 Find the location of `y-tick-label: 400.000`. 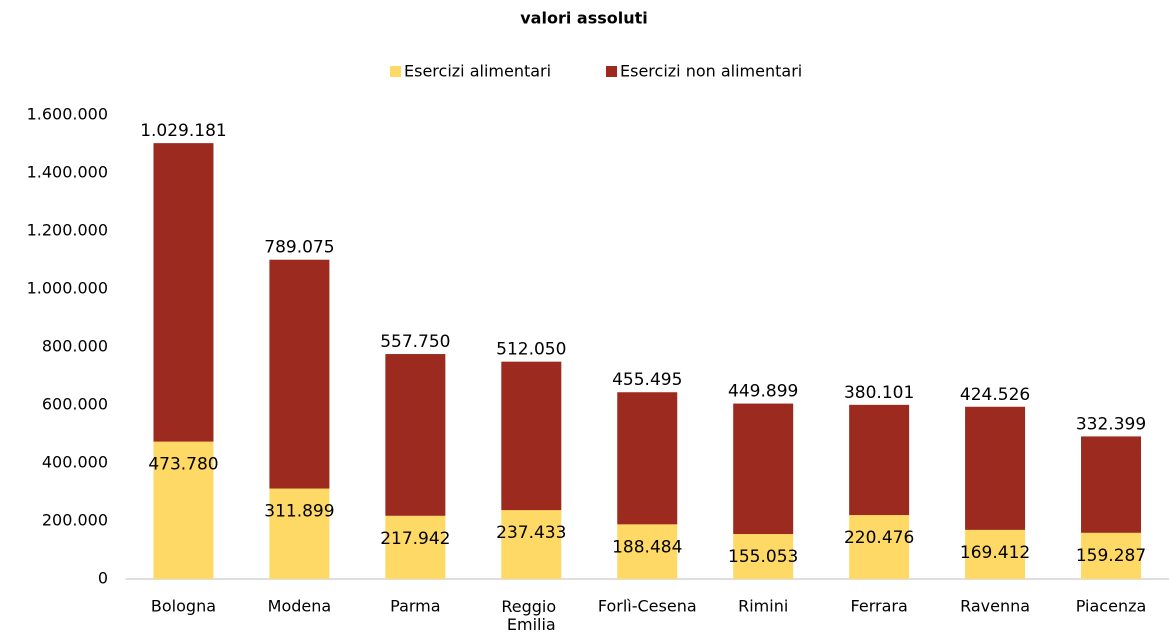

y-tick-label: 400.000 is located at coordinates (75, 462).